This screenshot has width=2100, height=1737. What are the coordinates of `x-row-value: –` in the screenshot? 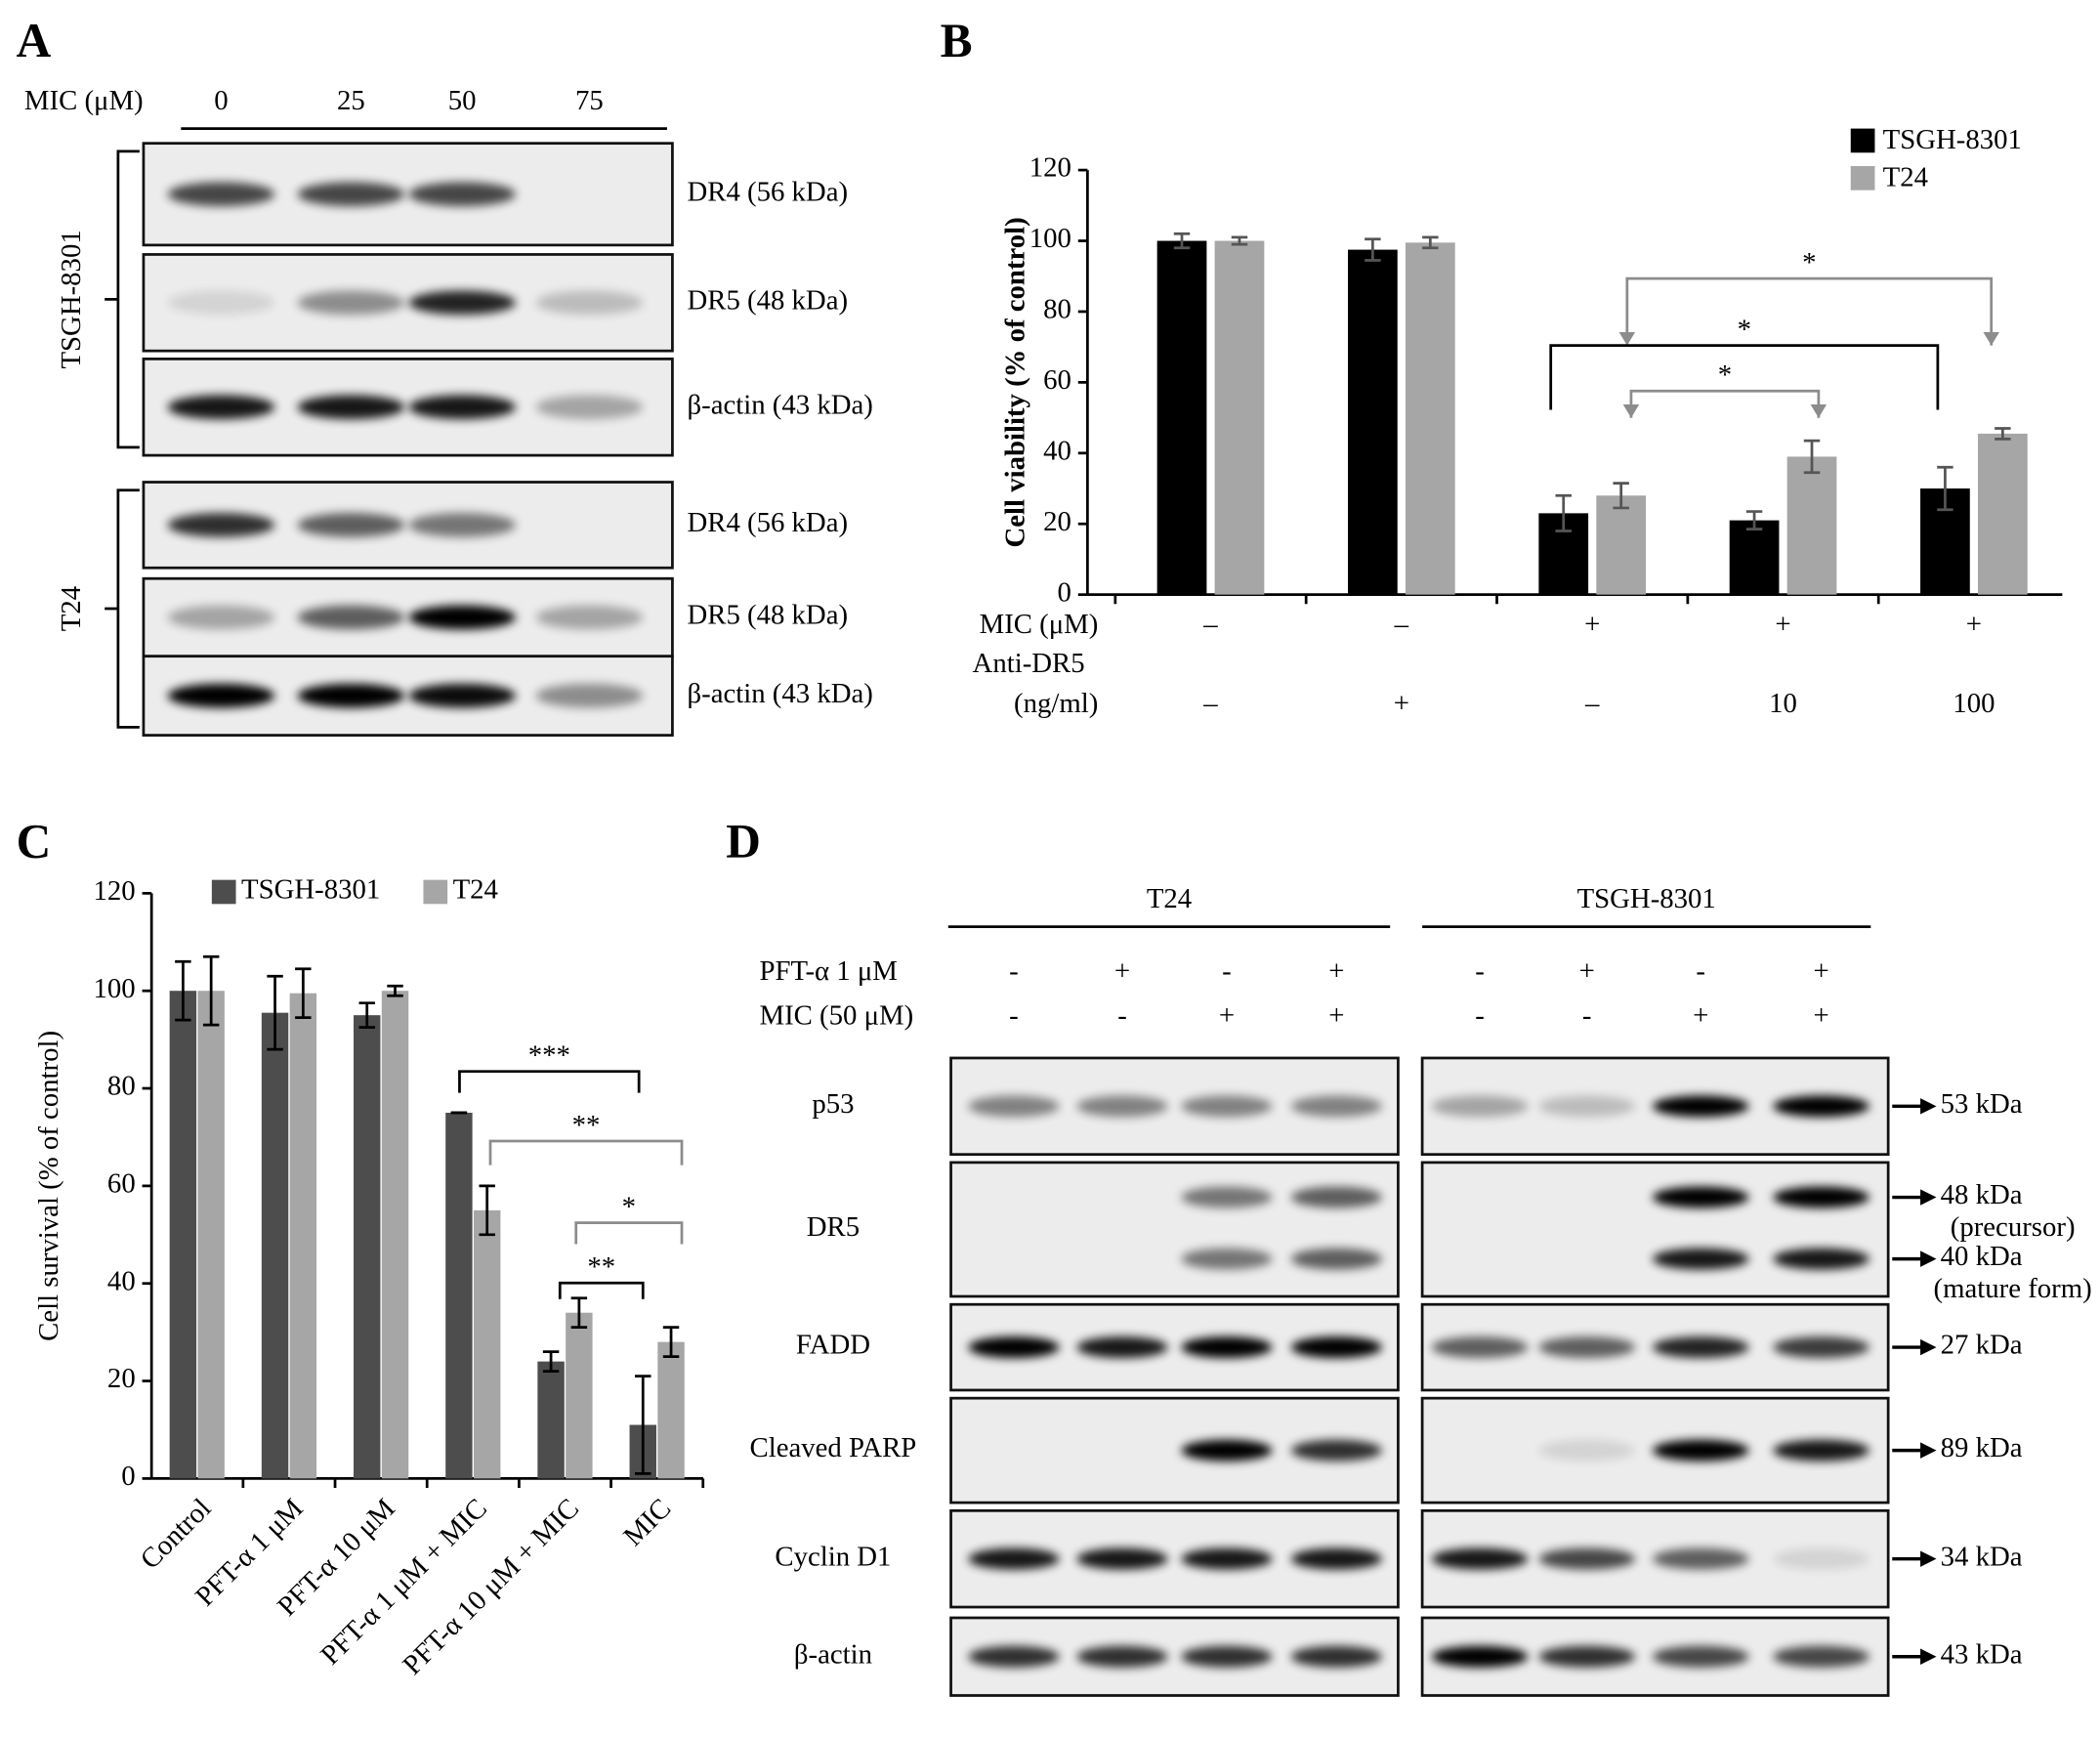 It's located at (1592, 703).